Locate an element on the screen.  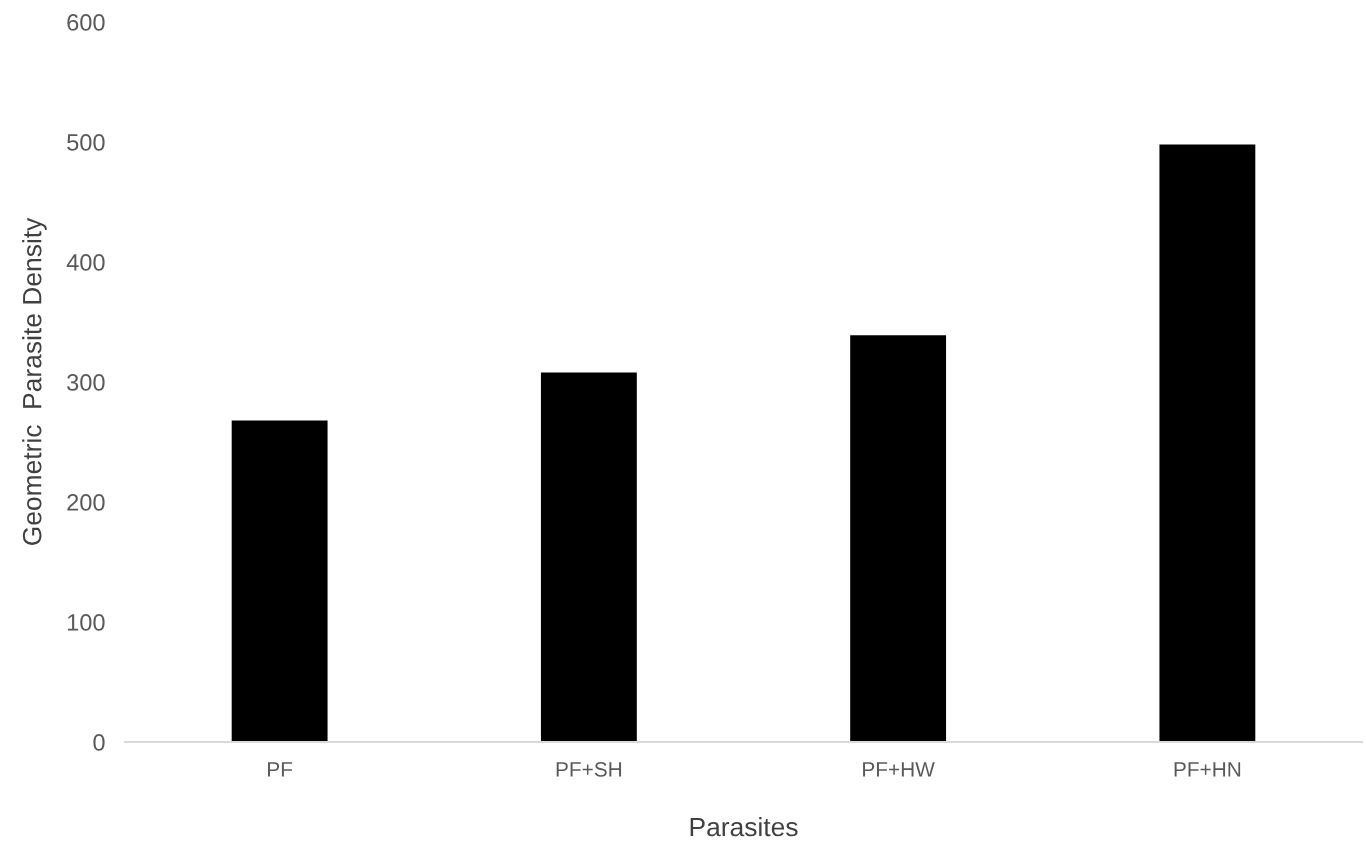
x-tick-label: PF+SH is located at coordinates (589, 769).